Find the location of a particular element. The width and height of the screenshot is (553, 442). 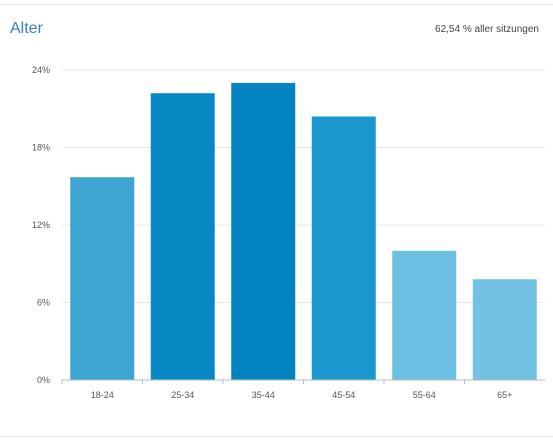

bar-65+ is located at coordinates (504, 329).